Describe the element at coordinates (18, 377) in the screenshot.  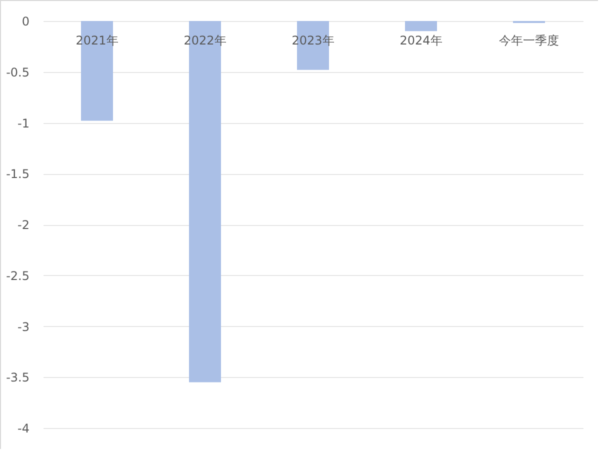
I see `y-tick-label: -3.5` at that location.